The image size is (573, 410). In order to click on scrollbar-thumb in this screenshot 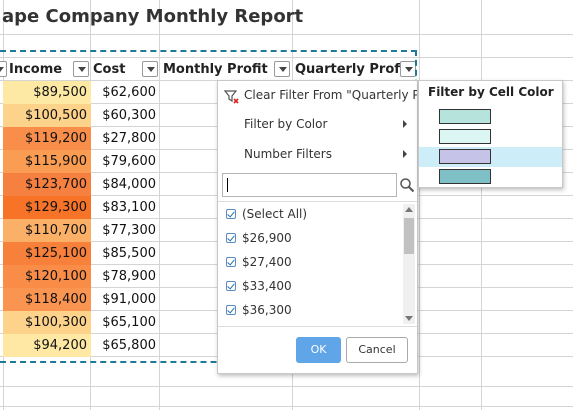, I will do `click(409, 236)`.